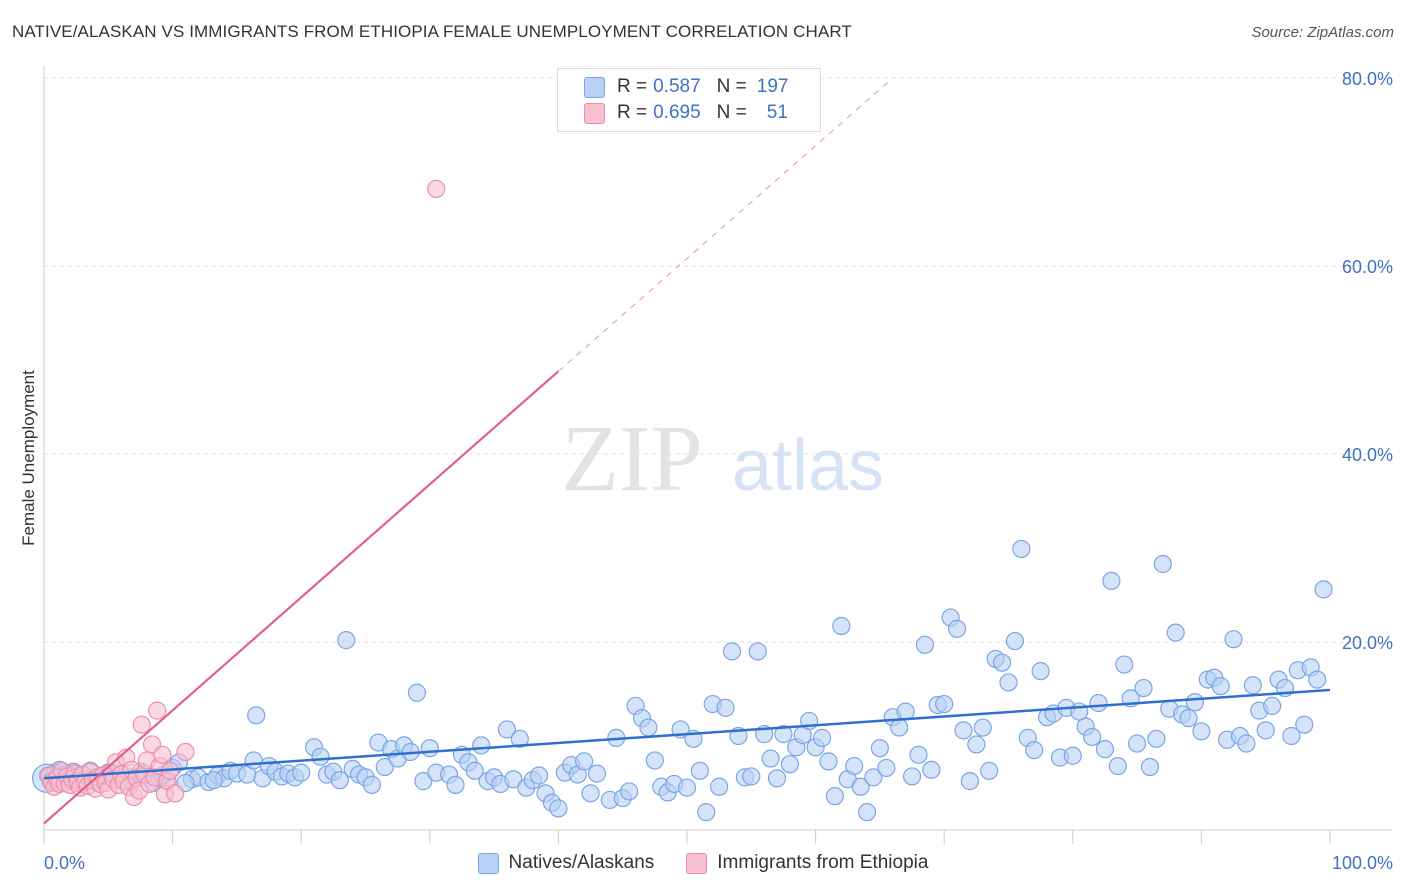 The height and width of the screenshot is (892, 1406). What do you see at coordinates (723, 459) in the screenshot?
I see `watermark: ZIP atlas` at bounding box center [723, 459].